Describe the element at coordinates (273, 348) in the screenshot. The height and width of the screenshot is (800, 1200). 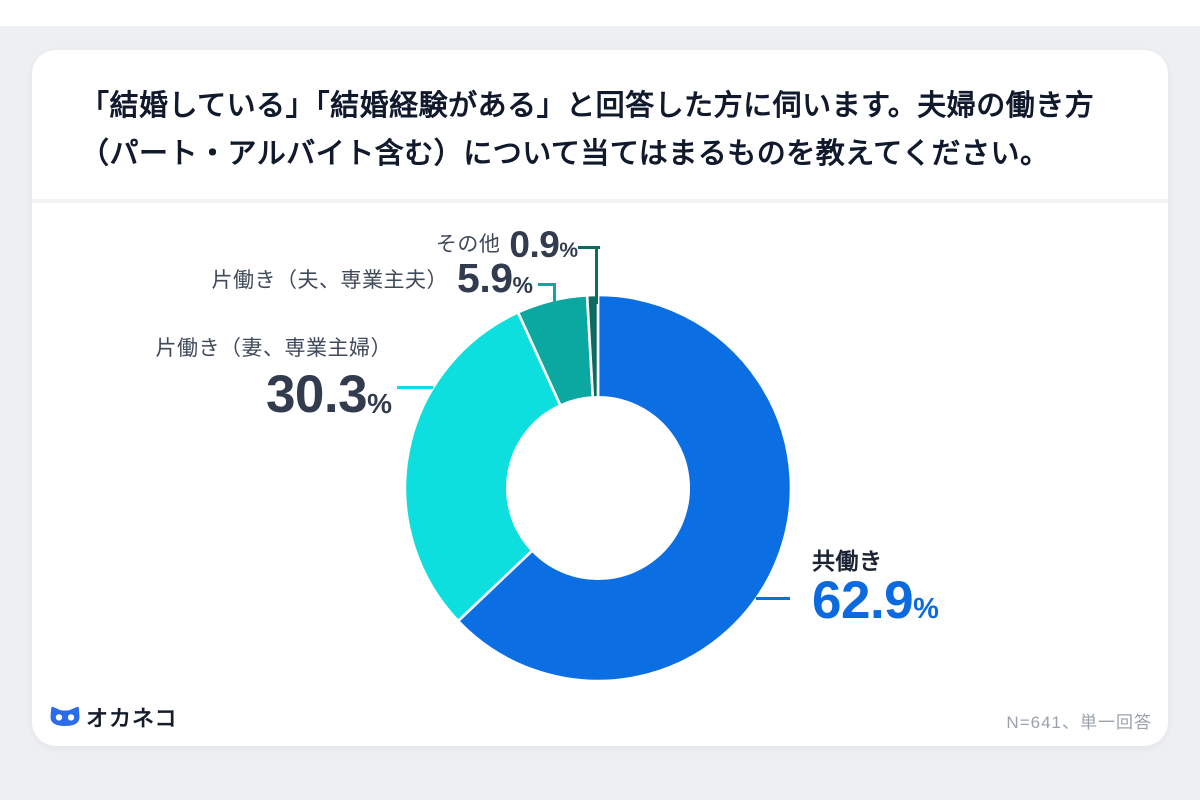
I see `callout-single-income-wife-label: 片働き（妻、専業主婦）` at that location.